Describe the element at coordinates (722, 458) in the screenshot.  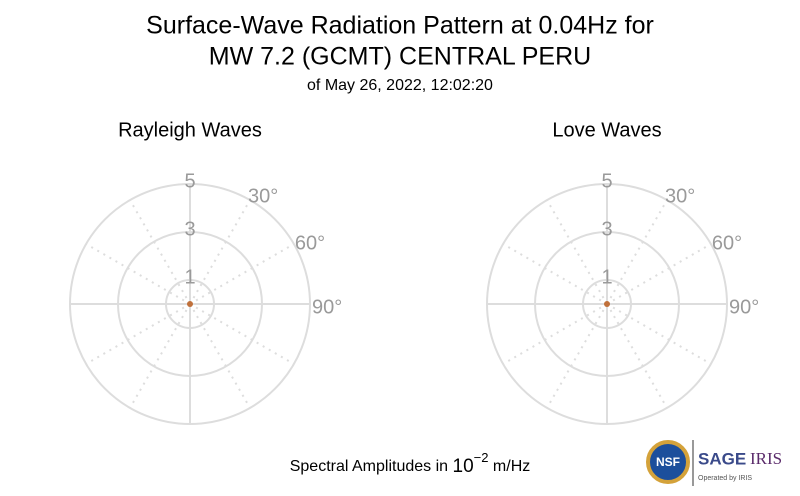
I see `sage-text: SAGE` at that location.